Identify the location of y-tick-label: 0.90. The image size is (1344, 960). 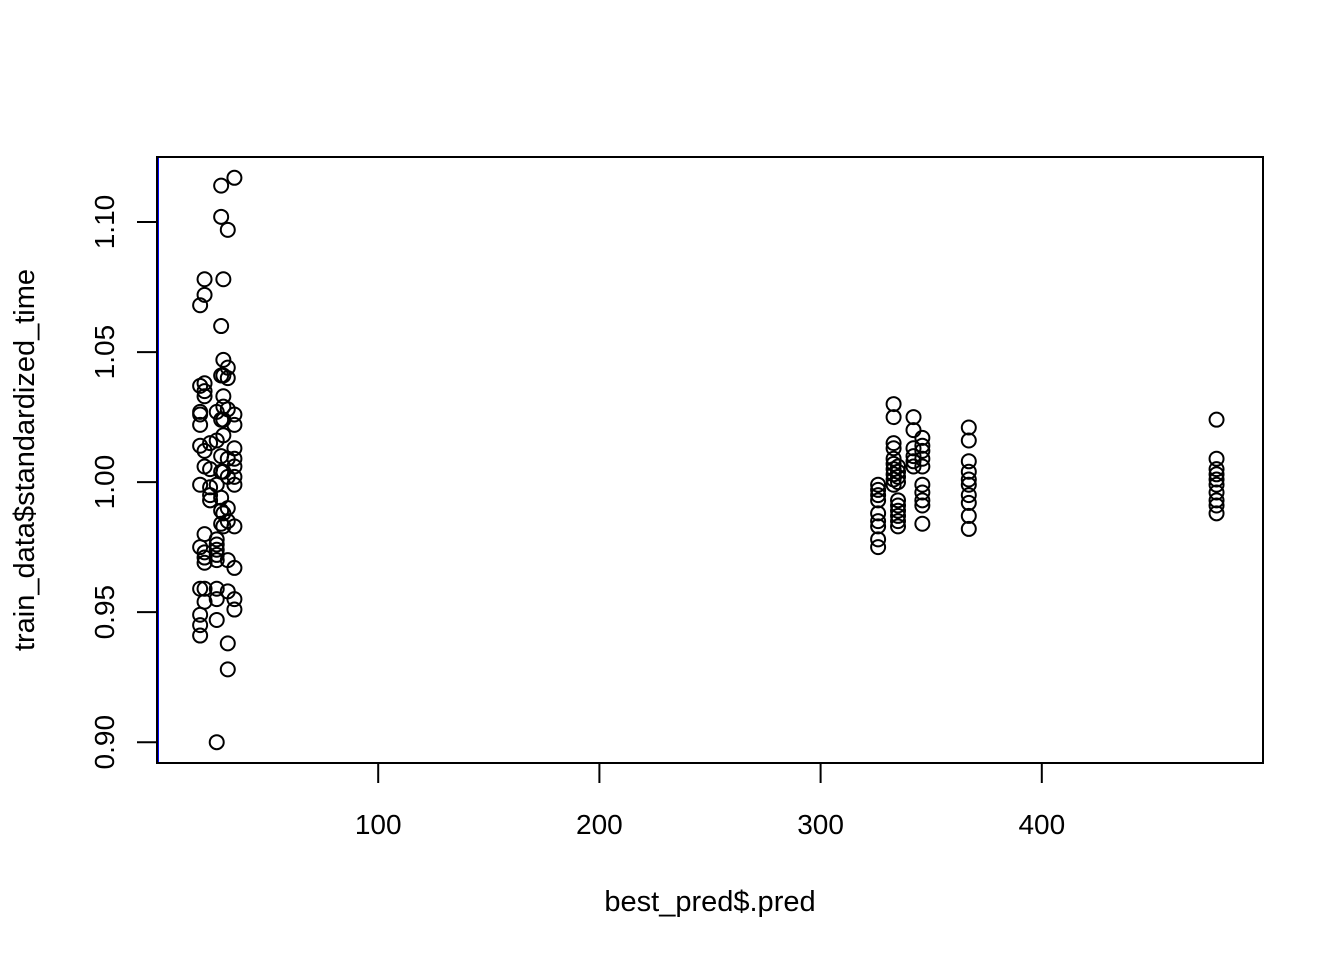
(104, 742).